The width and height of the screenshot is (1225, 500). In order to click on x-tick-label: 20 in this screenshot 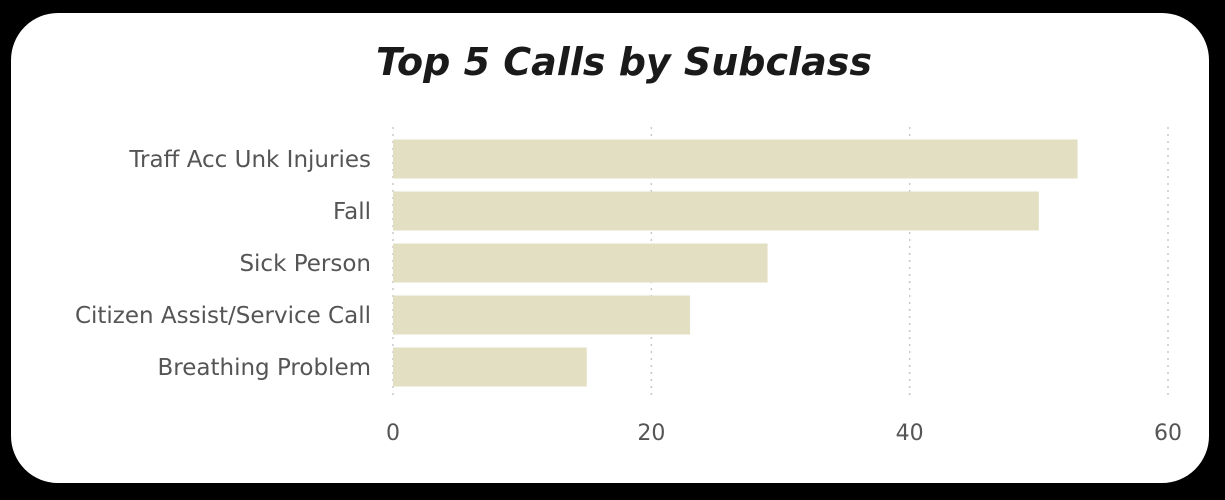, I will do `click(651, 433)`.